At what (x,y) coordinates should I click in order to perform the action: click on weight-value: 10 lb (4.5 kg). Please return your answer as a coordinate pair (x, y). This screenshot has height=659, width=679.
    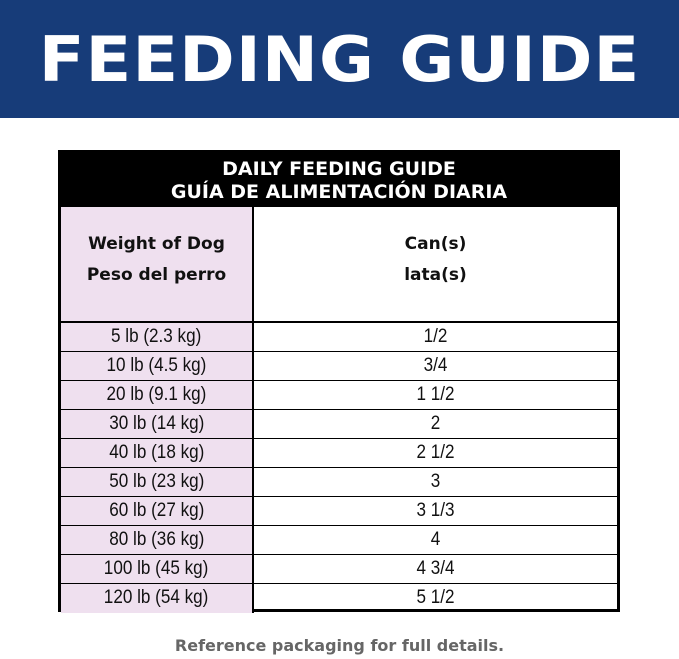
    Looking at the image, I should click on (156, 365).